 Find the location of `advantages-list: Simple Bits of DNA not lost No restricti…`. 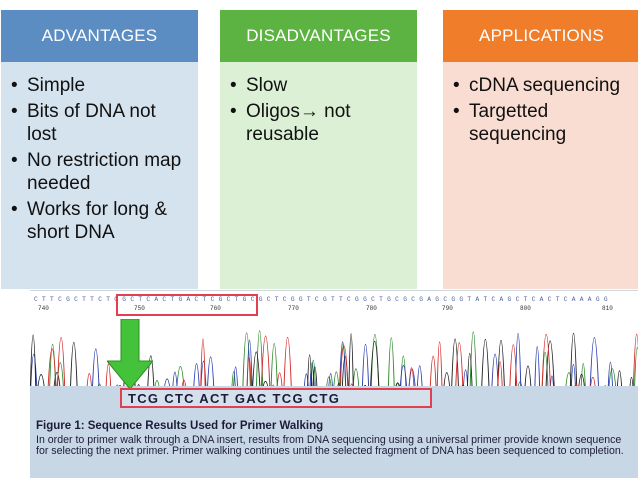

advantages-list: Simple Bits of DNA not lost No restricti… is located at coordinates (99, 159).